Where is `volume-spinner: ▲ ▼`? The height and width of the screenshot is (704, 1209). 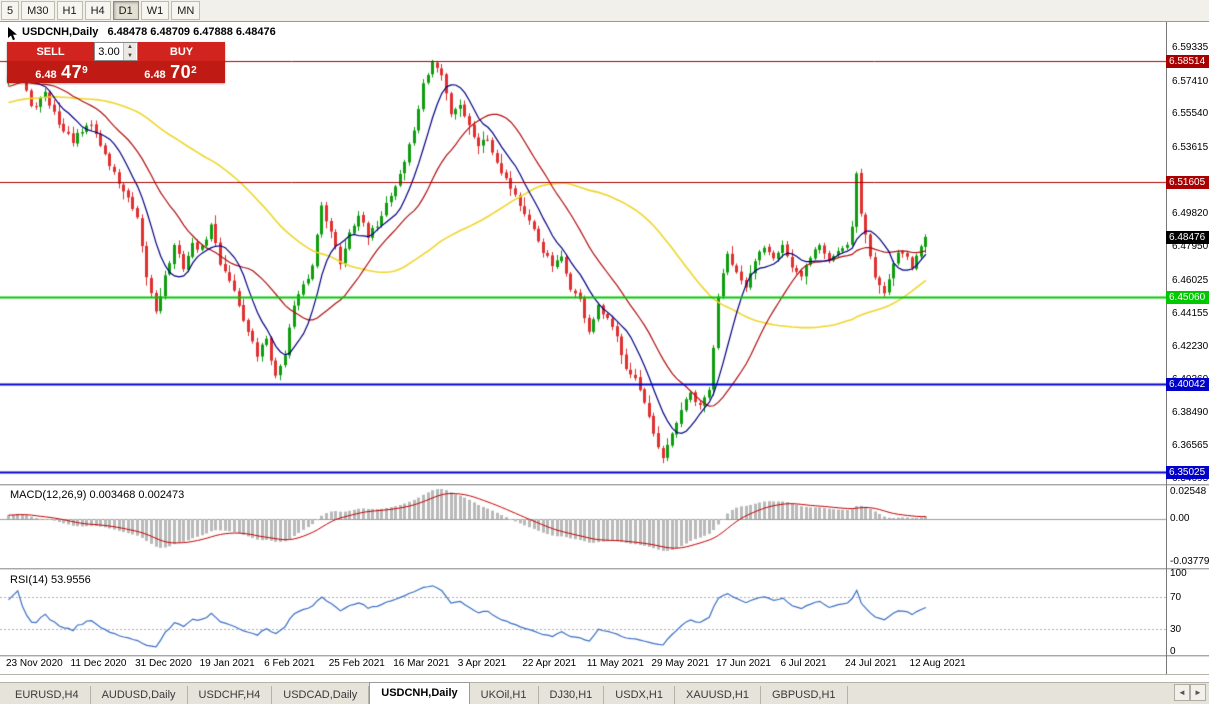 volume-spinner: ▲ ▼ is located at coordinates (129, 51).